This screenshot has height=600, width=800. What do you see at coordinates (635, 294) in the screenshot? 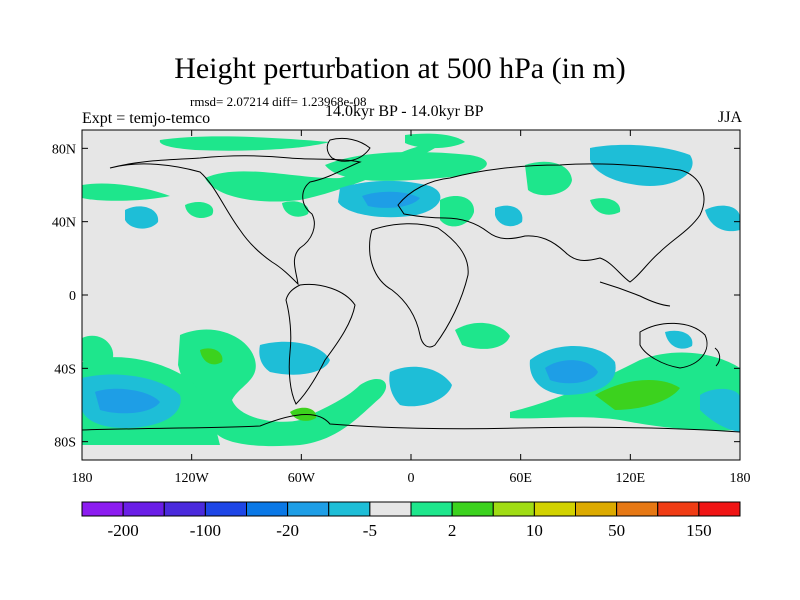
I see `coastline-maritime` at bounding box center [635, 294].